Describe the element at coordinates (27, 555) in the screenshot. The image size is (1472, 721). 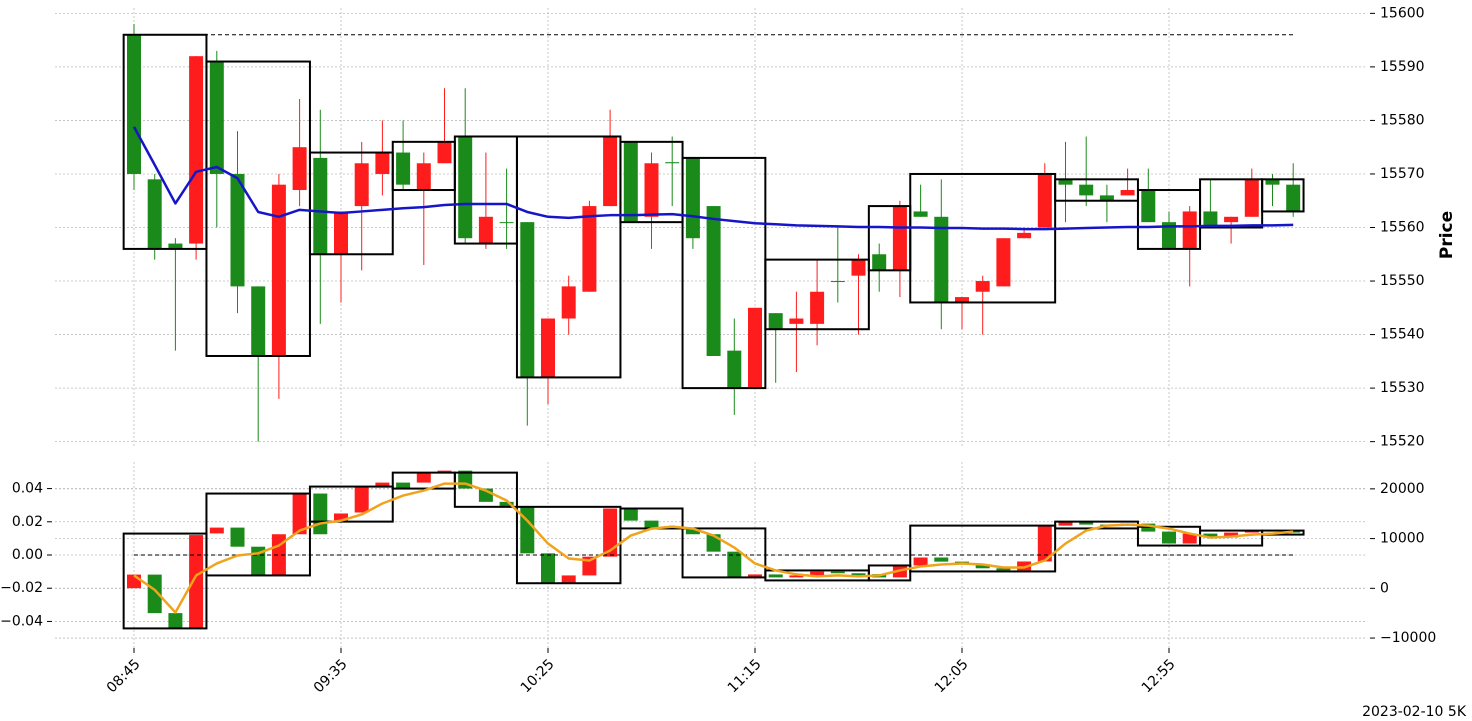
I see `y-tick-label: 0.00` at that location.